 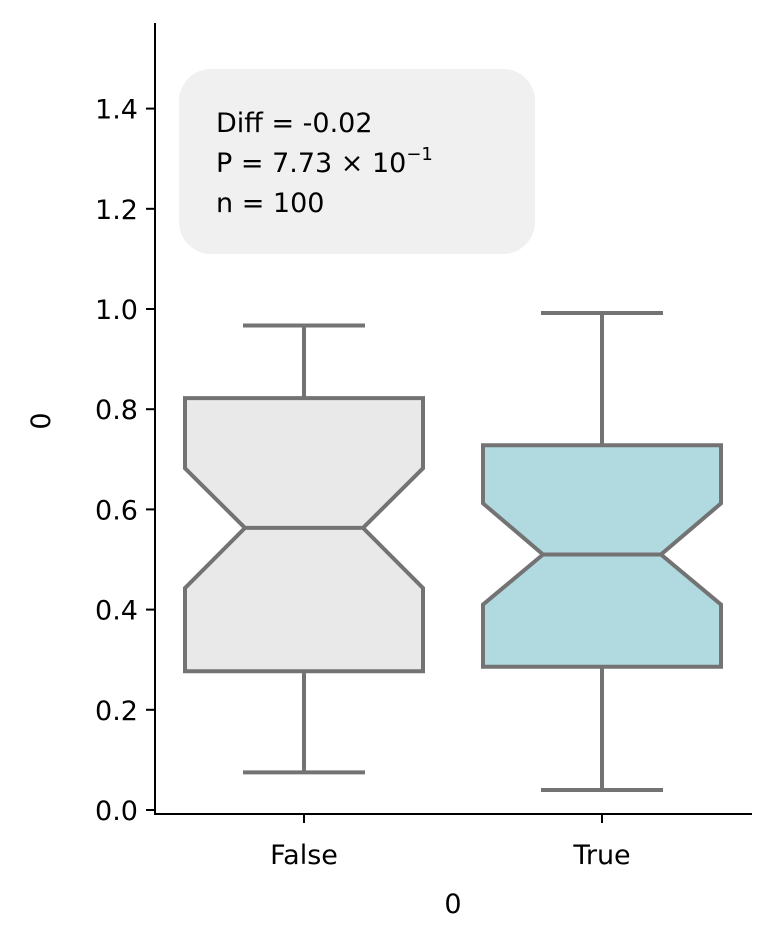 What do you see at coordinates (294, 123) in the screenshot?
I see `stats-diff: Diff = -0.02` at bounding box center [294, 123].